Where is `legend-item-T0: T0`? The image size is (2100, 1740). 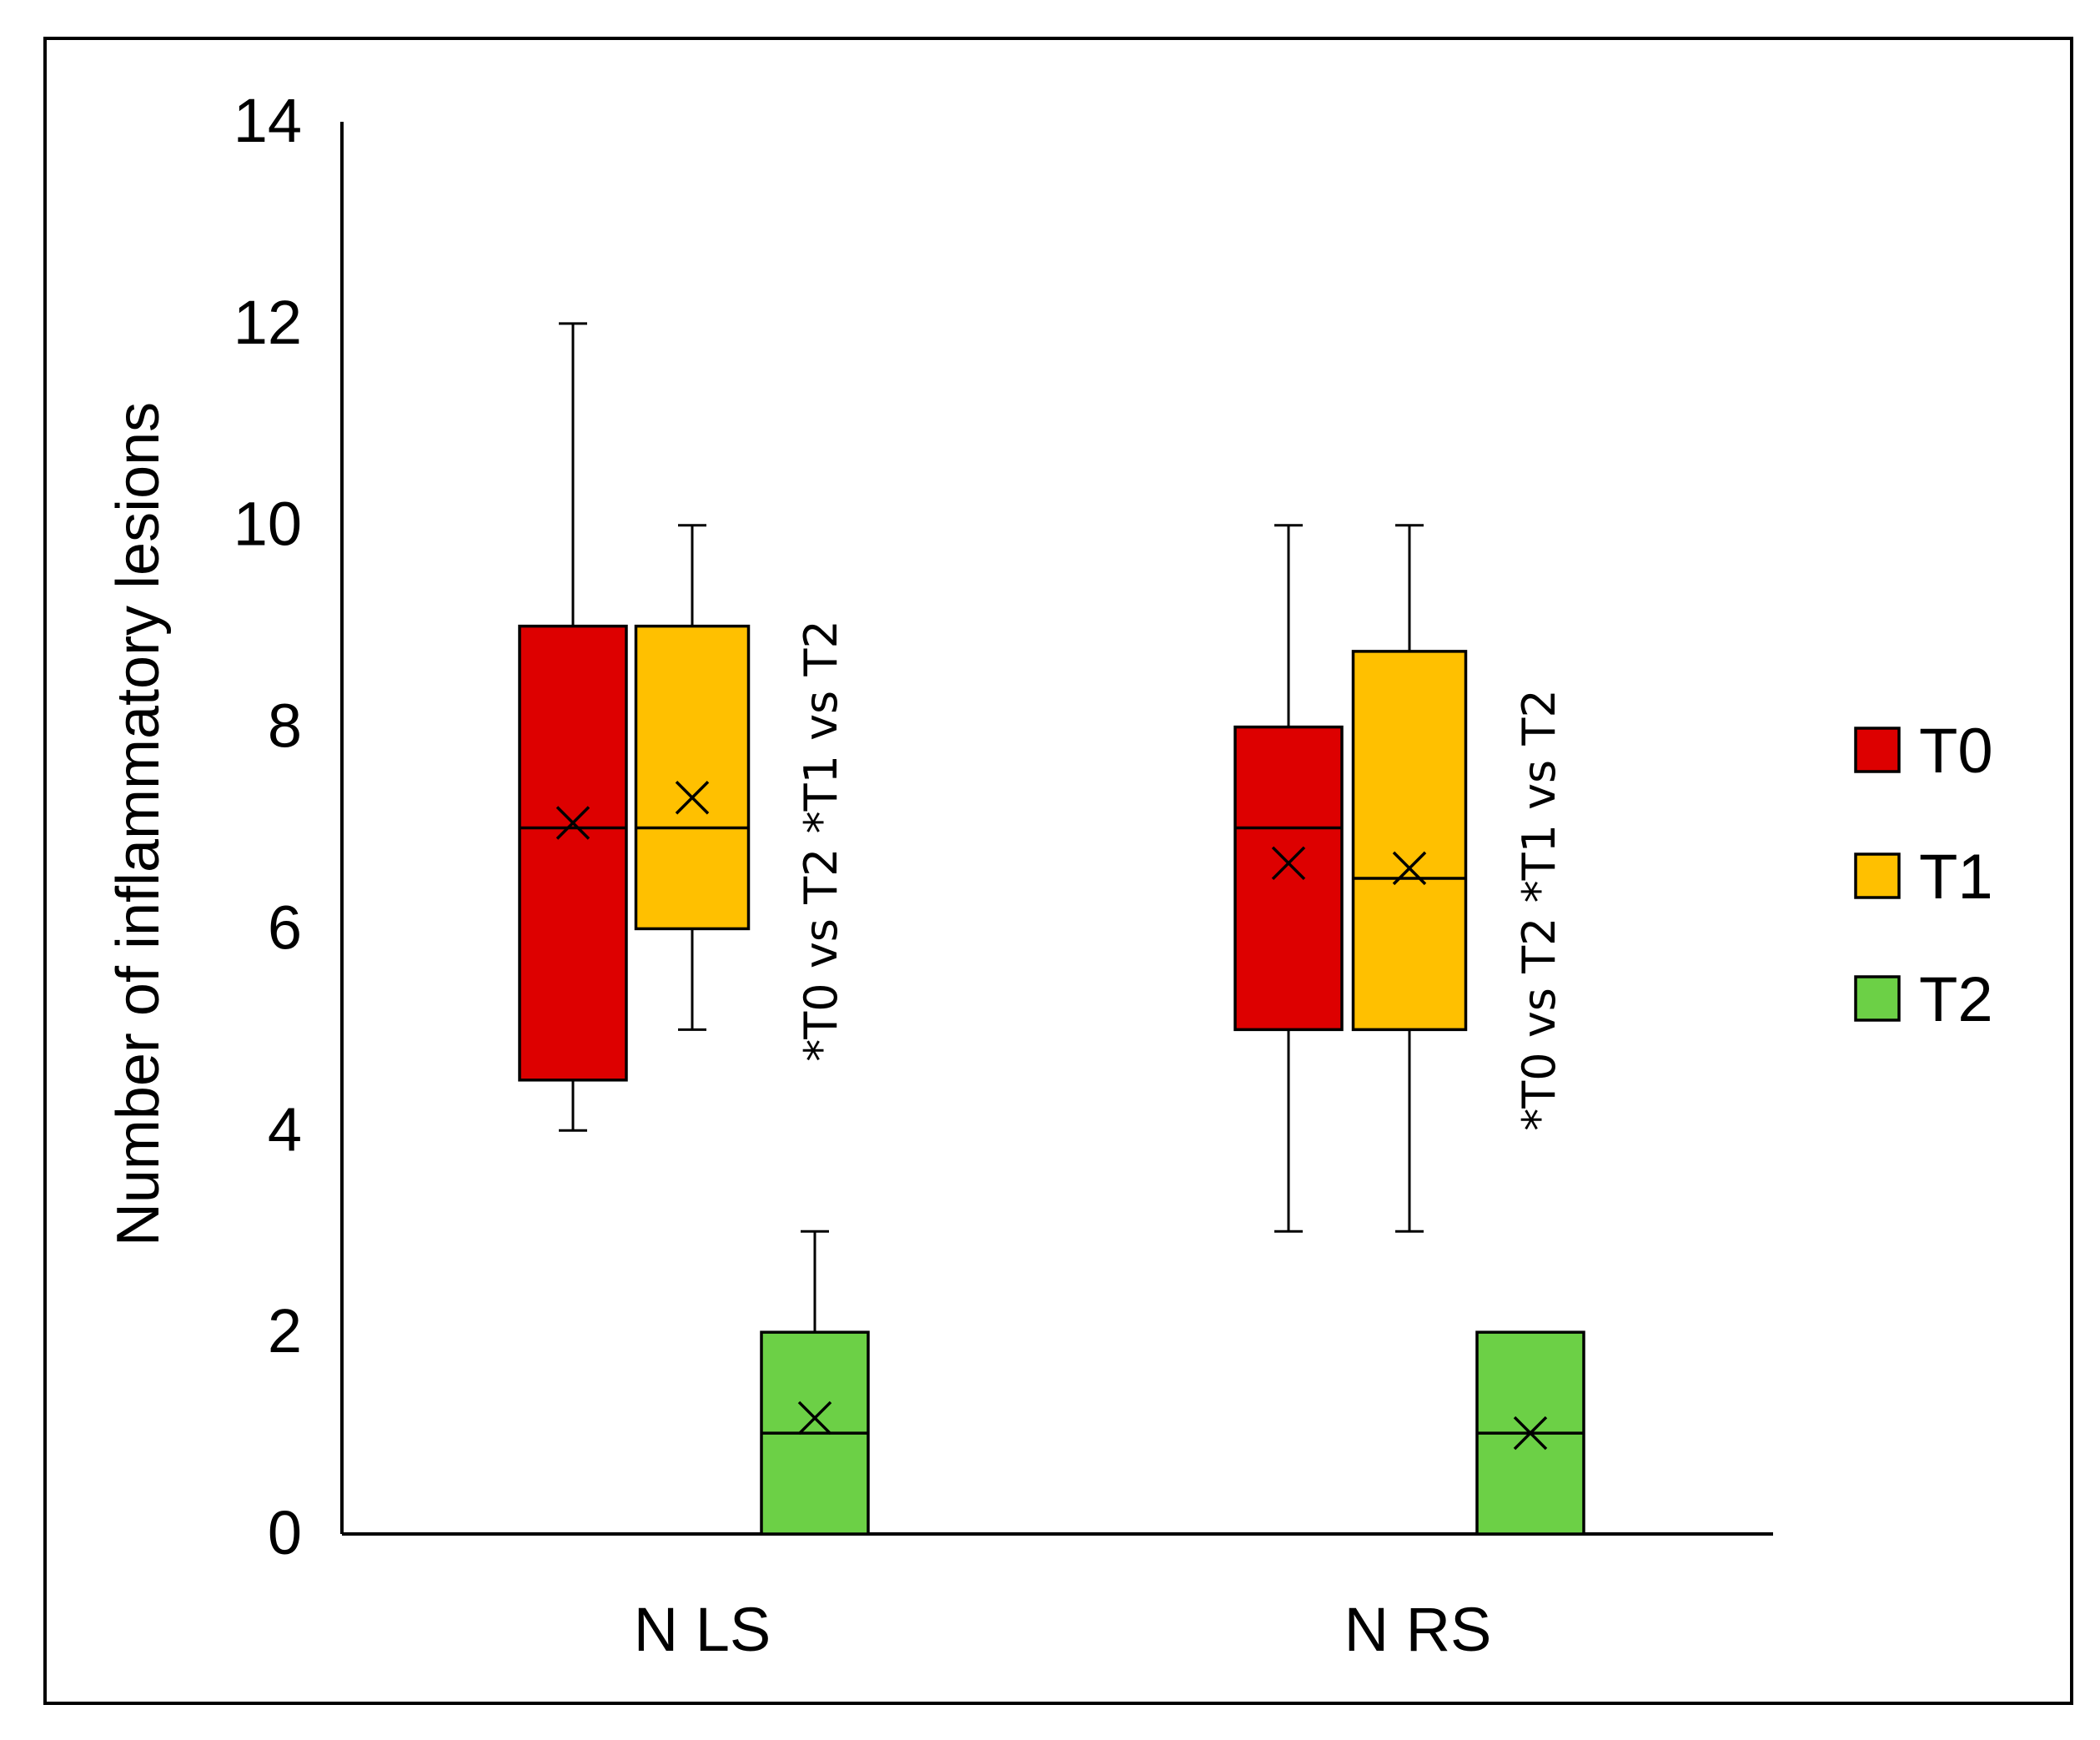
legend-item-T0: T0 is located at coordinates (1924, 752).